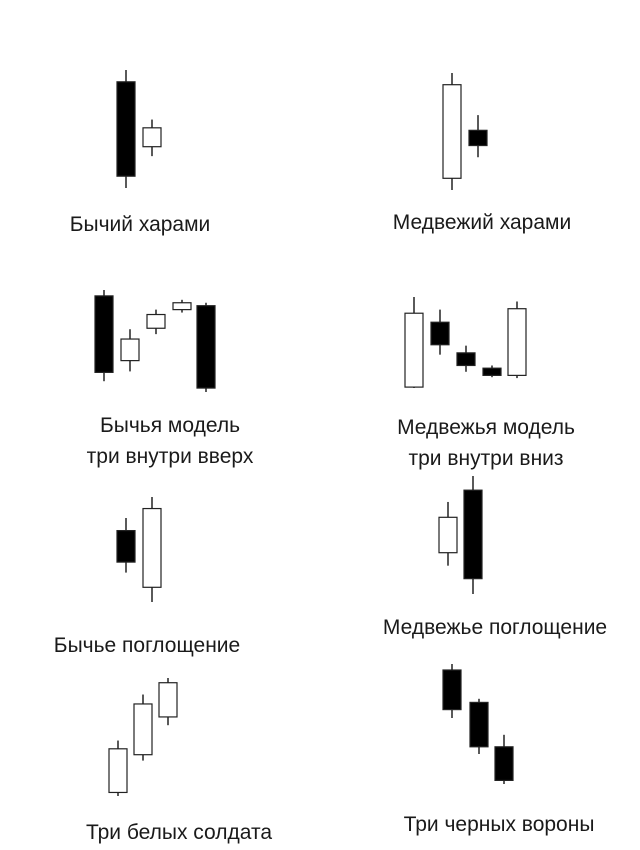  I want to click on three-white-soldiers-pattern, so click(143, 737).